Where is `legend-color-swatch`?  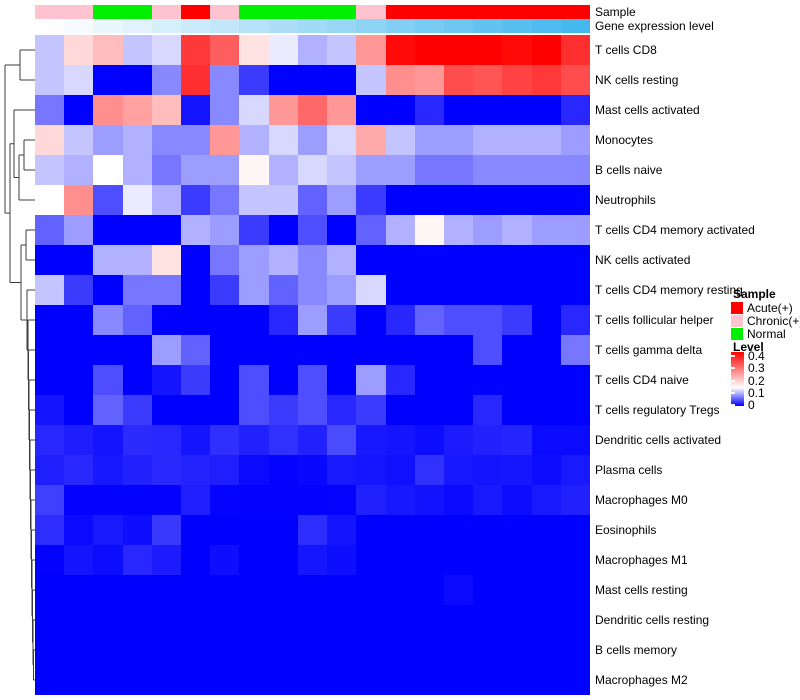
legend-color-swatch is located at coordinates (737, 320).